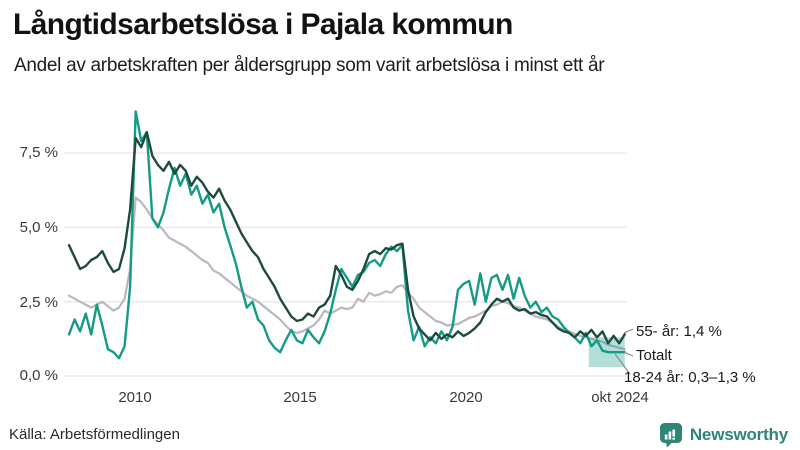 Image resolution: width=800 pixels, height=450 pixels. I want to click on y-axis-tick-7-5: 7,5 %, so click(38, 152).